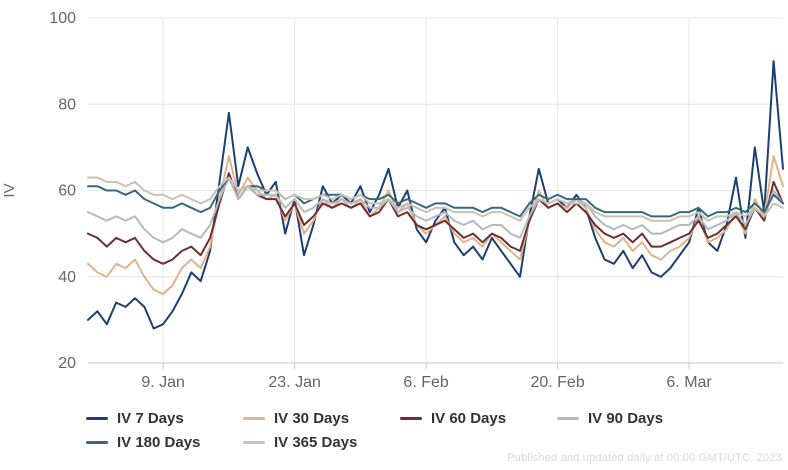  What do you see at coordinates (254, 442) in the screenshot?
I see `legend-swatch-iv-365-days` at bounding box center [254, 442].